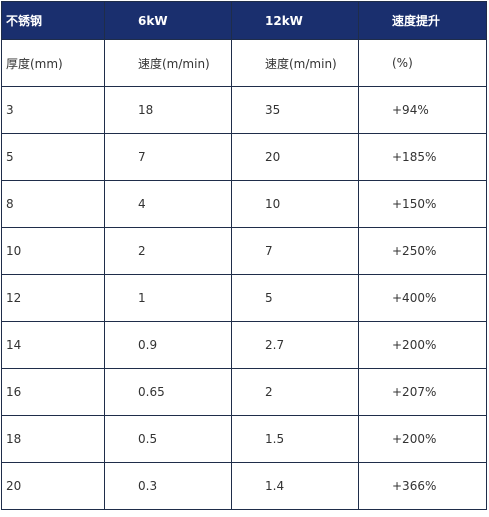  Describe the element at coordinates (295, 439) in the screenshot. I see `speed-12kw-cell: 1.5` at that location.